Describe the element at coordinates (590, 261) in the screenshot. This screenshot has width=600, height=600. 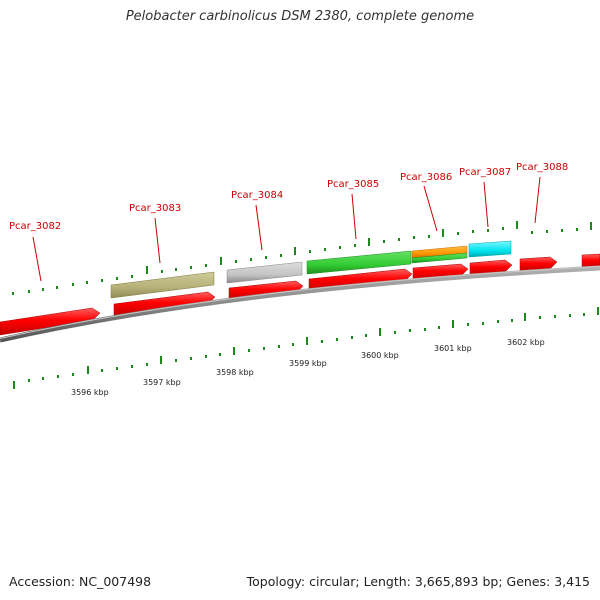
I see `cds-arrow-partial` at that location.